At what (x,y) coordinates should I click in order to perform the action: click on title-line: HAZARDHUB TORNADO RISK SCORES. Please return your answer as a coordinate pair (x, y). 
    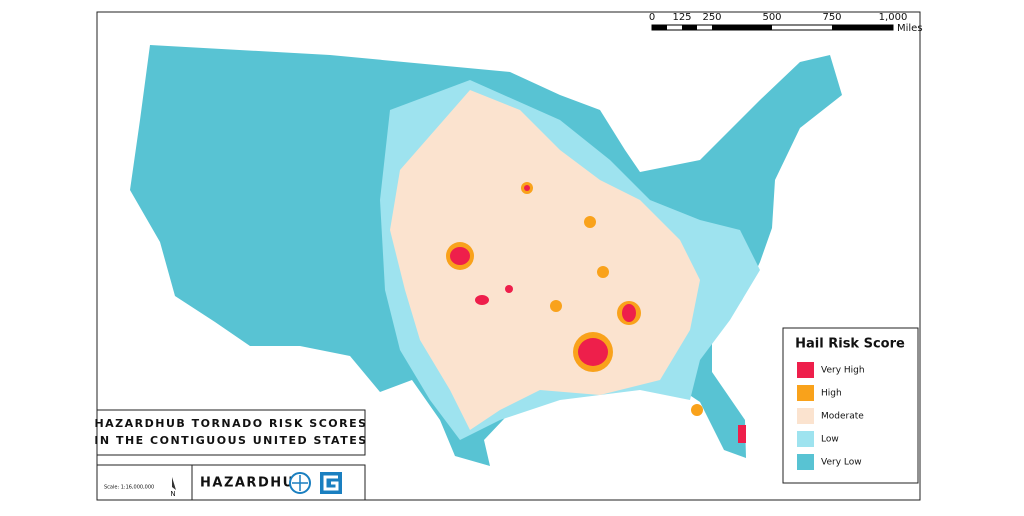
    Looking at the image, I should click on (230, 423).